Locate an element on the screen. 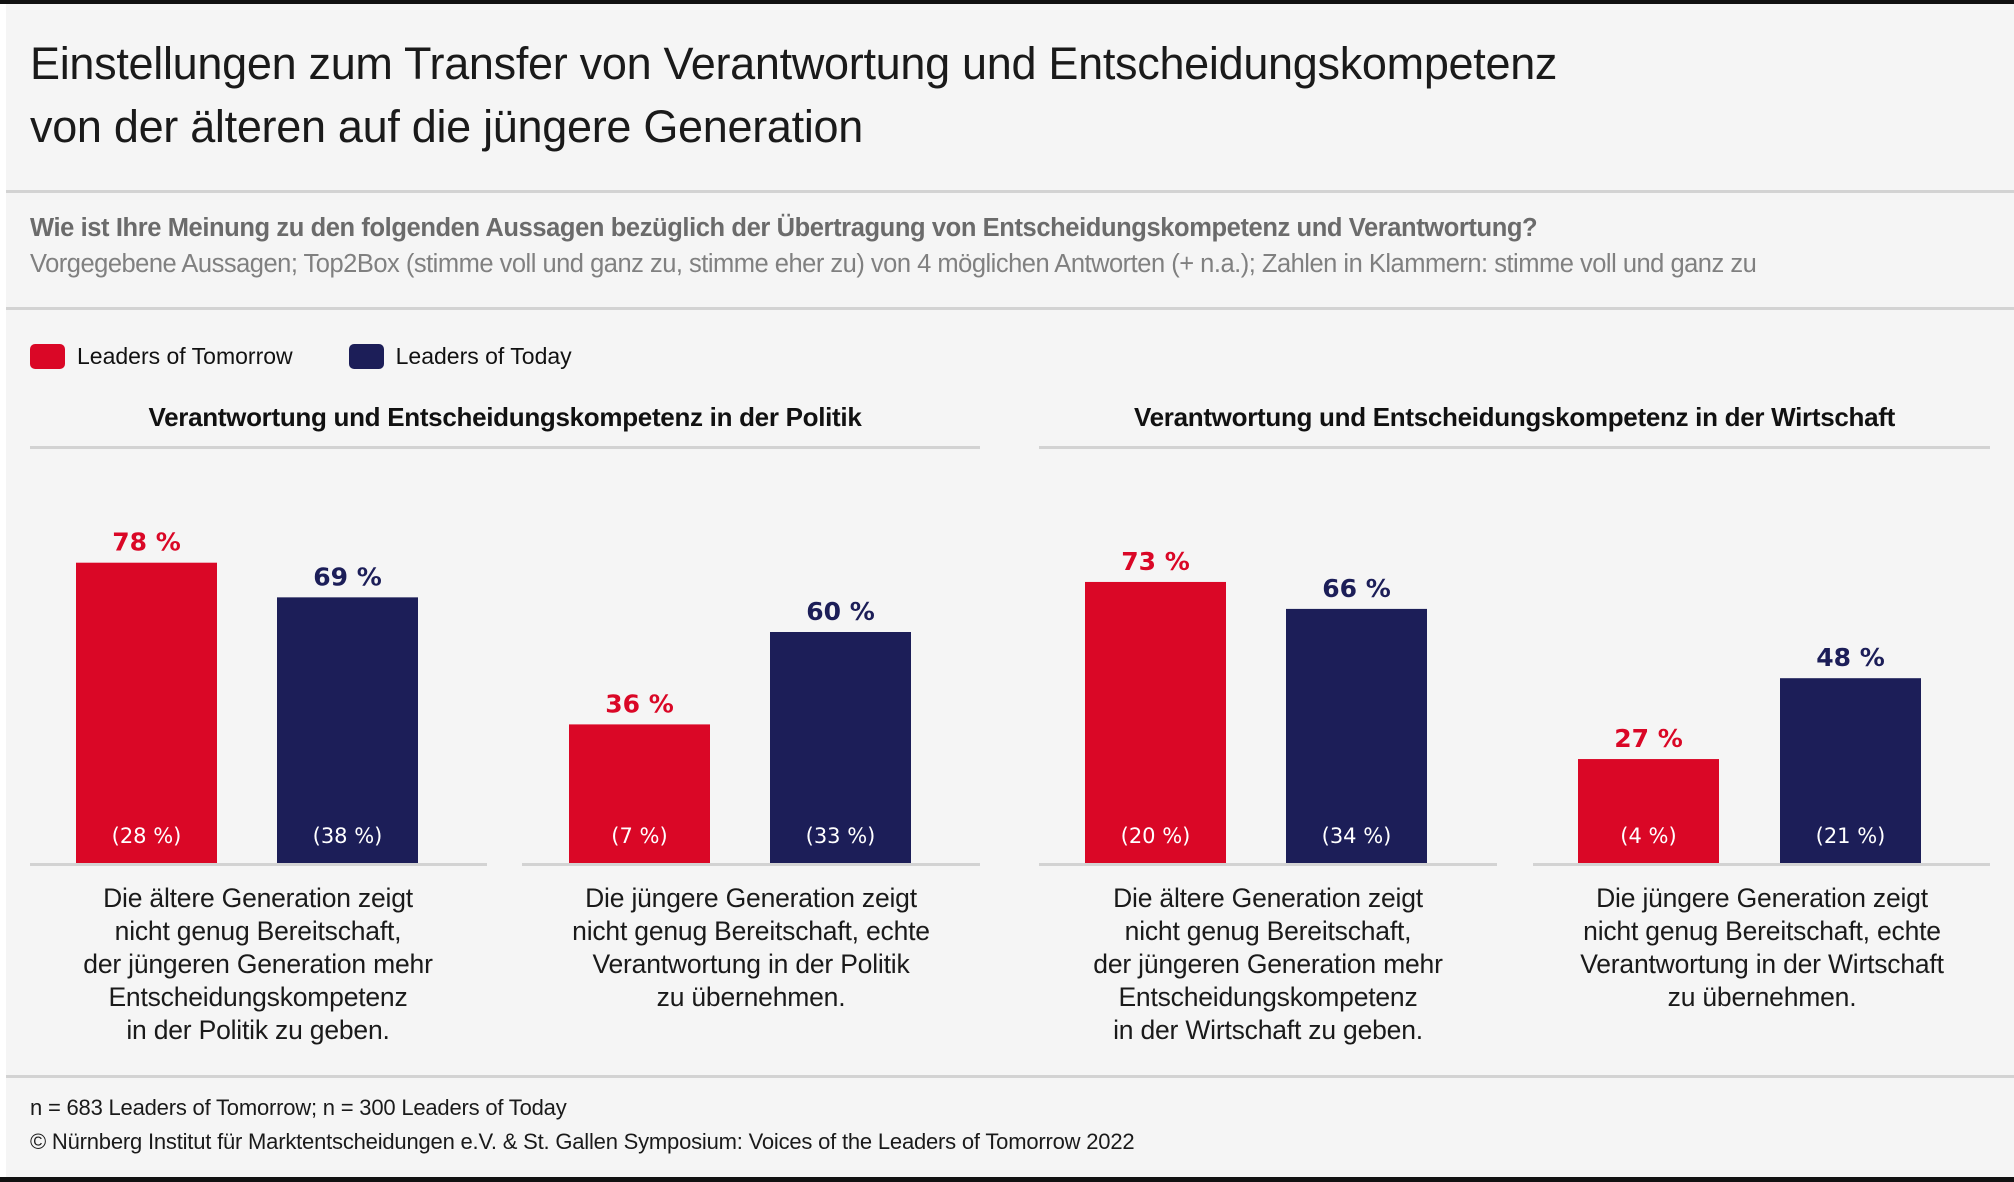  divider-title is located at coordinates (1010, 191).